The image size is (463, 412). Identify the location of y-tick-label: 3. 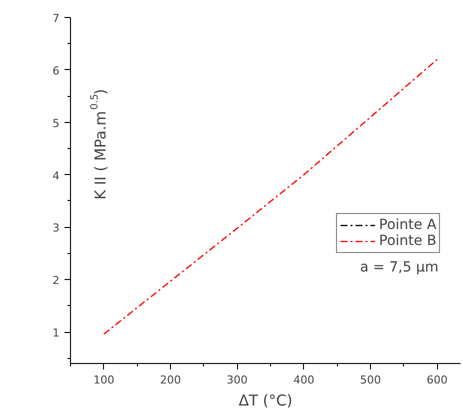
(56, 228).